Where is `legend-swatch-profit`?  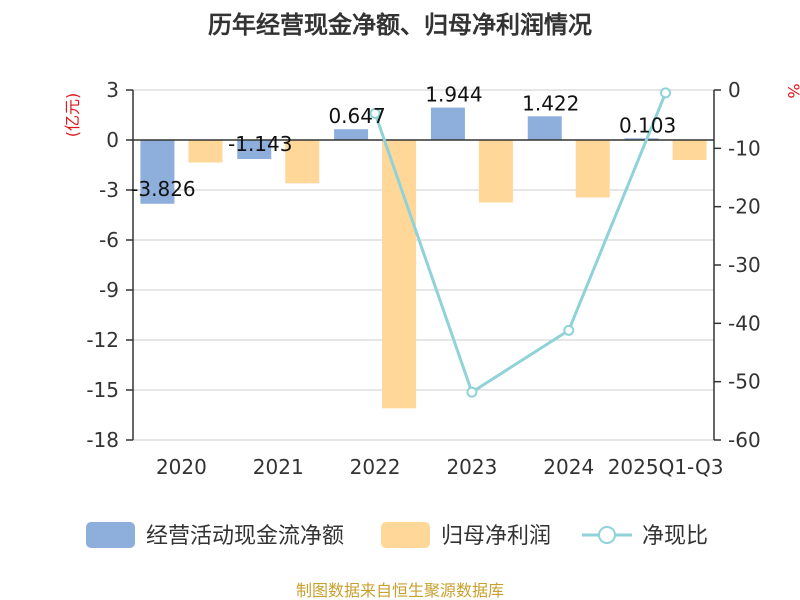
legend-swatch-profit is located at coordinates (405, 535).